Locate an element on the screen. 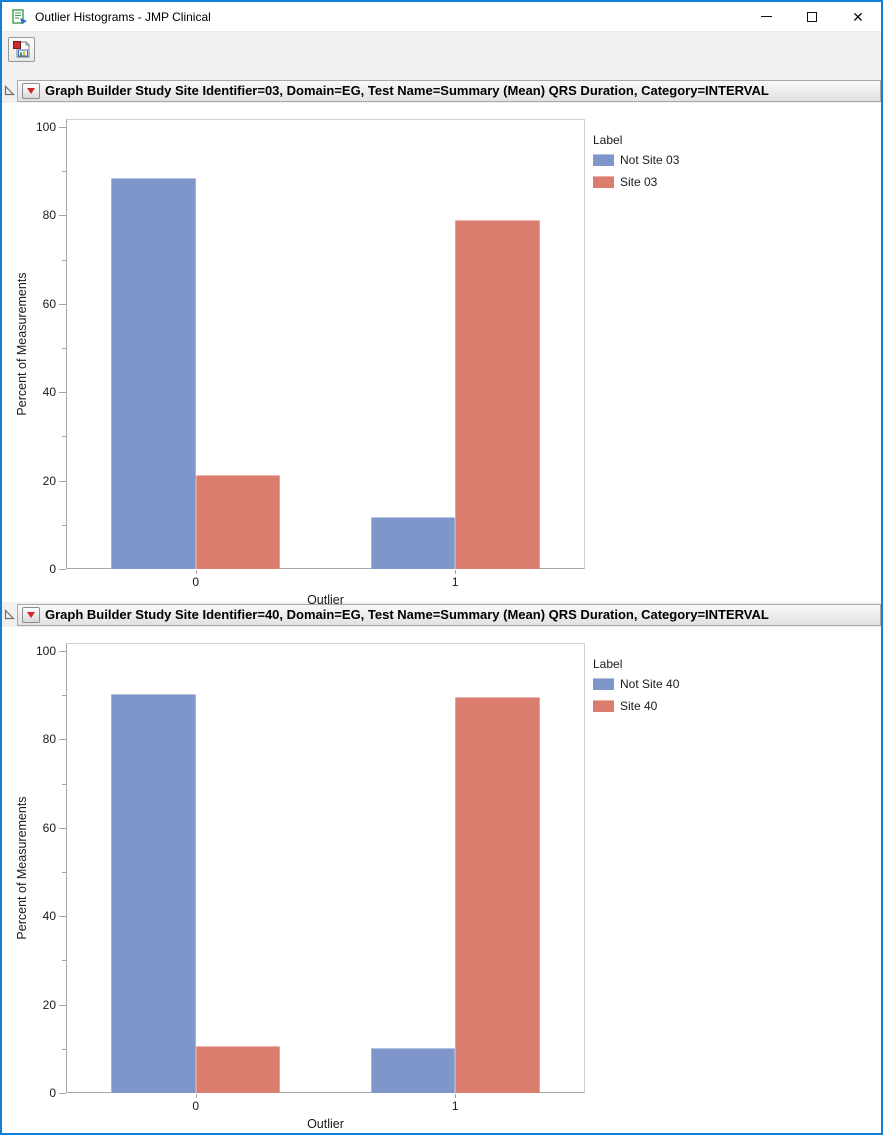 Image resolution: width=883 pixels, height=1135 pixels. panel-1-disclosure-triangle is located at coordinates (9, 90).